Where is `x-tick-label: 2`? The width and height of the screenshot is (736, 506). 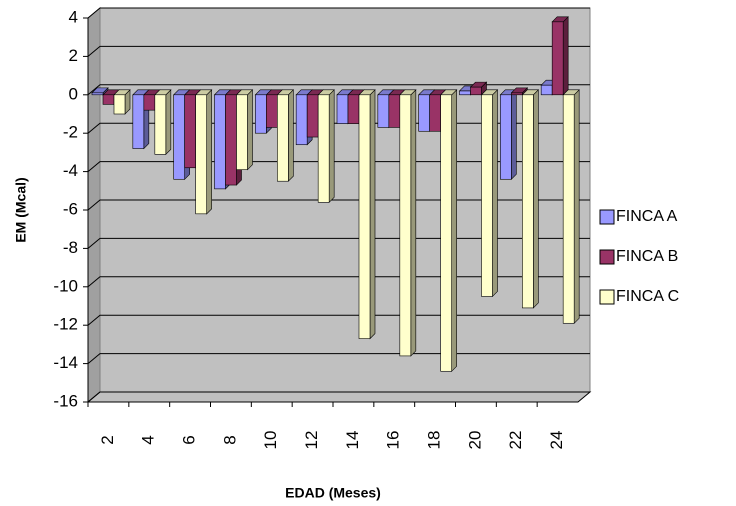 x-tick-label: 2 is located at coordinates (107, 439).